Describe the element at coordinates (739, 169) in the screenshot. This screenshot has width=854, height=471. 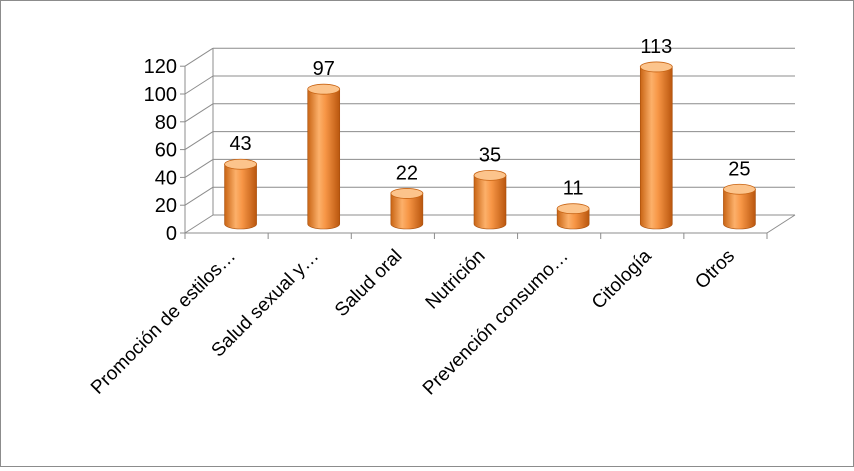
I see `data-label: 25` at that location.